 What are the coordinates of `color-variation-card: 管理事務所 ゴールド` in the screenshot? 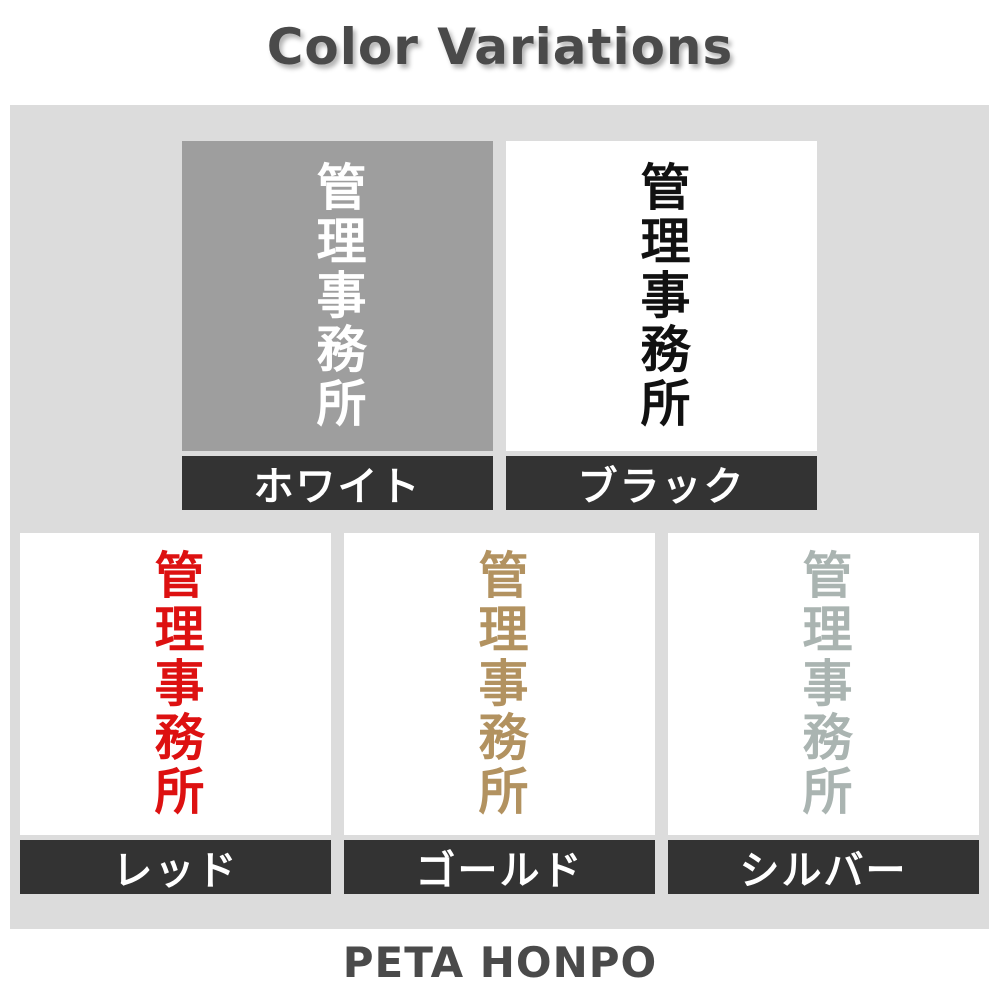 It's located at (499, 713).